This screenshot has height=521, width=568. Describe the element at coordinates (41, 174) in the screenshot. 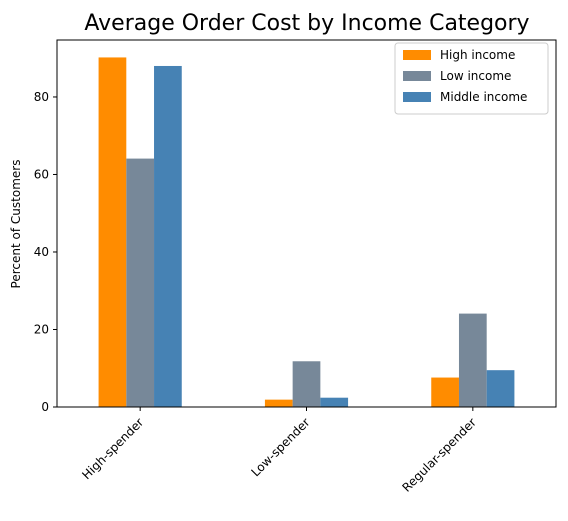

I see `y-tick-label: 60` at that location.